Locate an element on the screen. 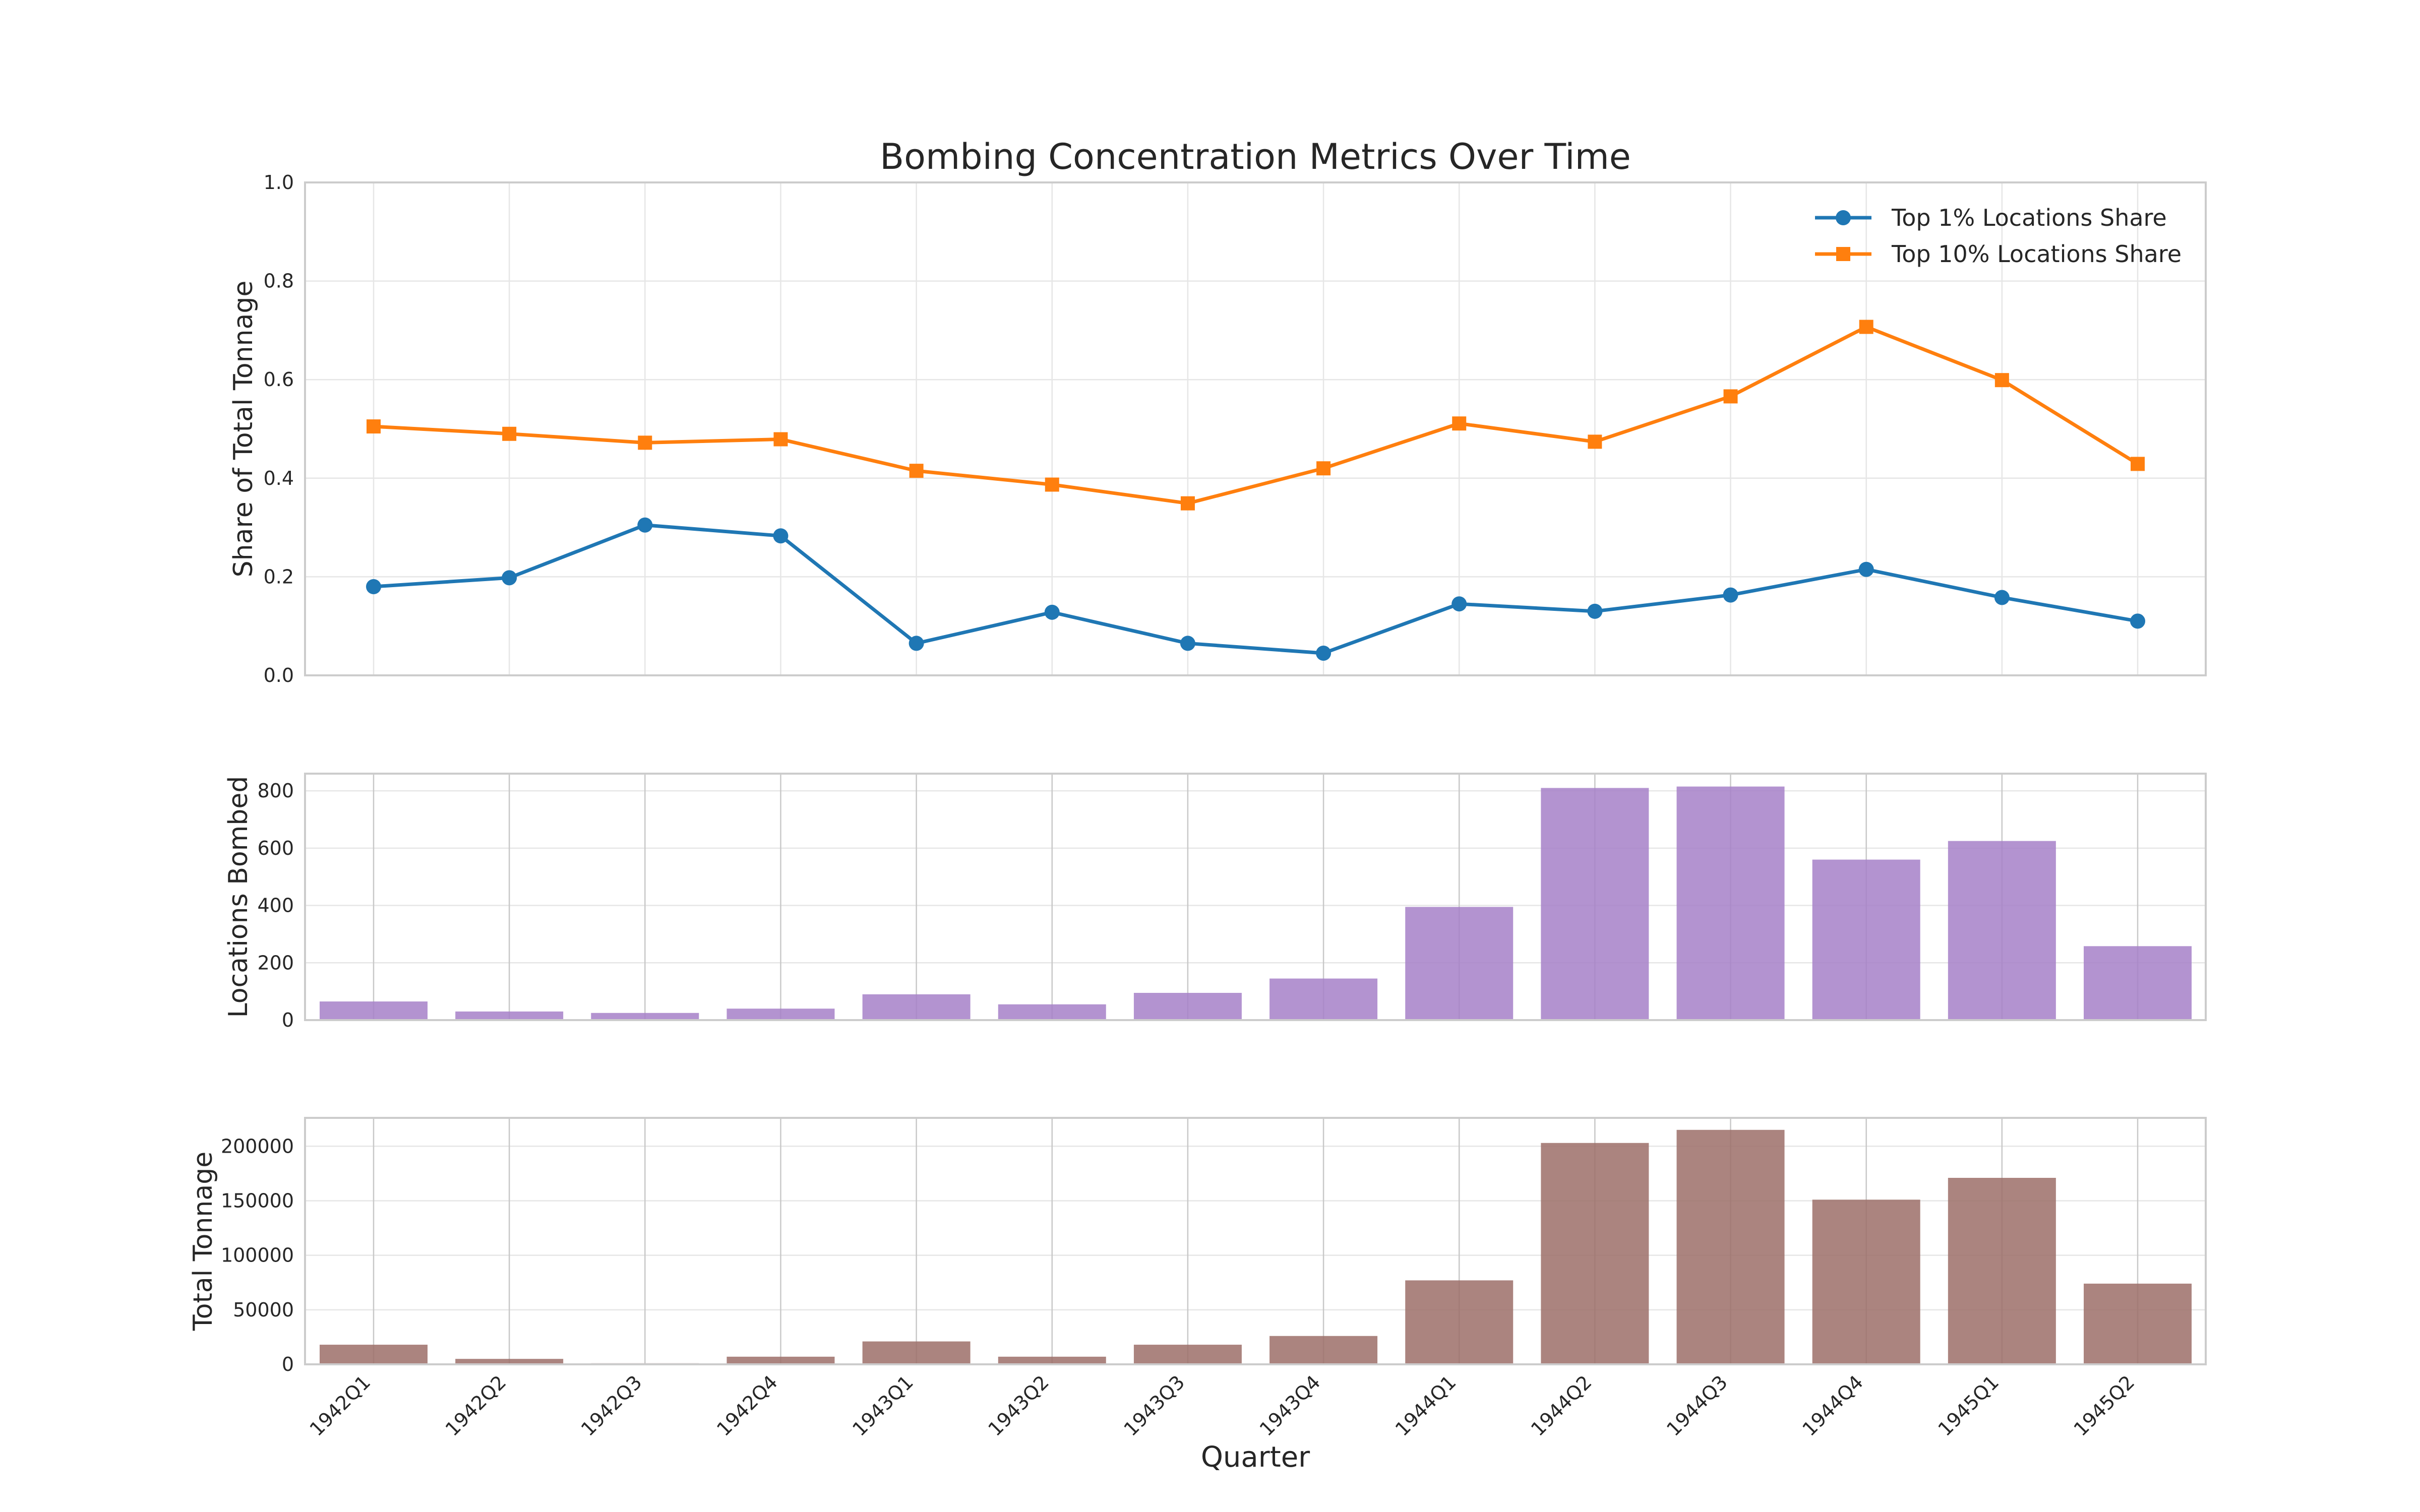  point-1-1943Q3 is located at coordinates (1187, 643).